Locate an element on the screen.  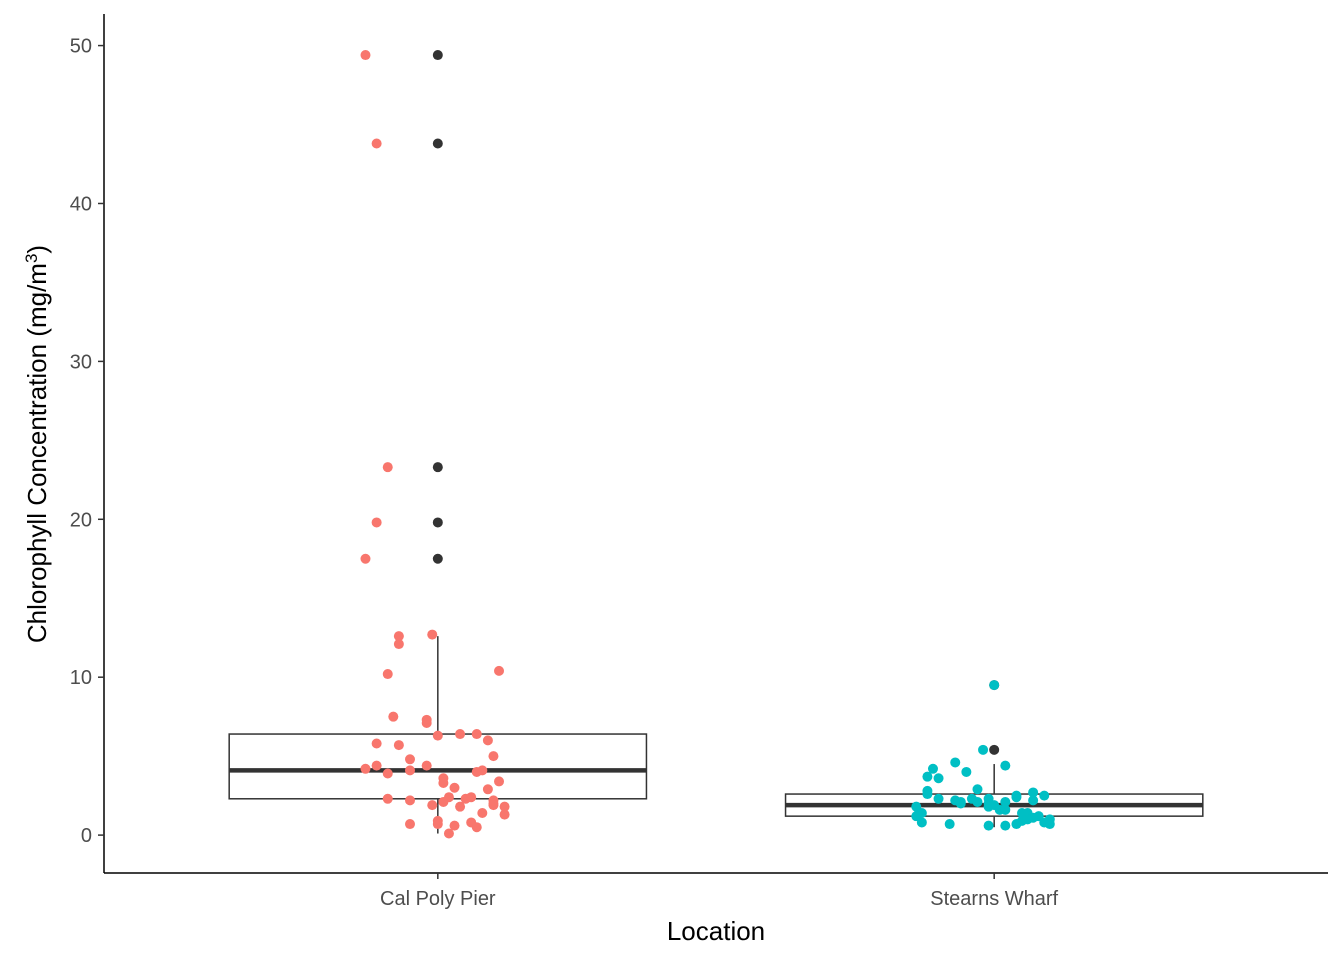
y-tick-label-30: 30 is located at coordinates (81, 362).